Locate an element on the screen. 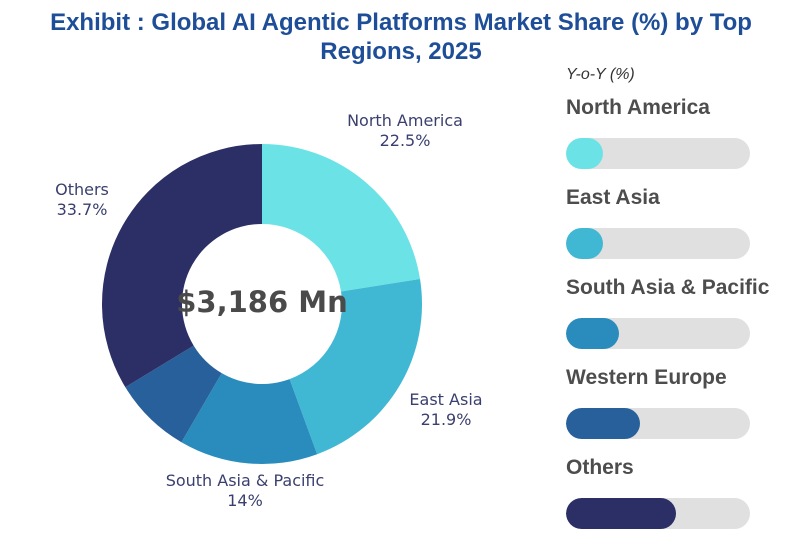 This screenshot has height=548, width=802. yoy-label-south-asia-pacific: South Asia & Pacific is located at coordinates (668, 287).